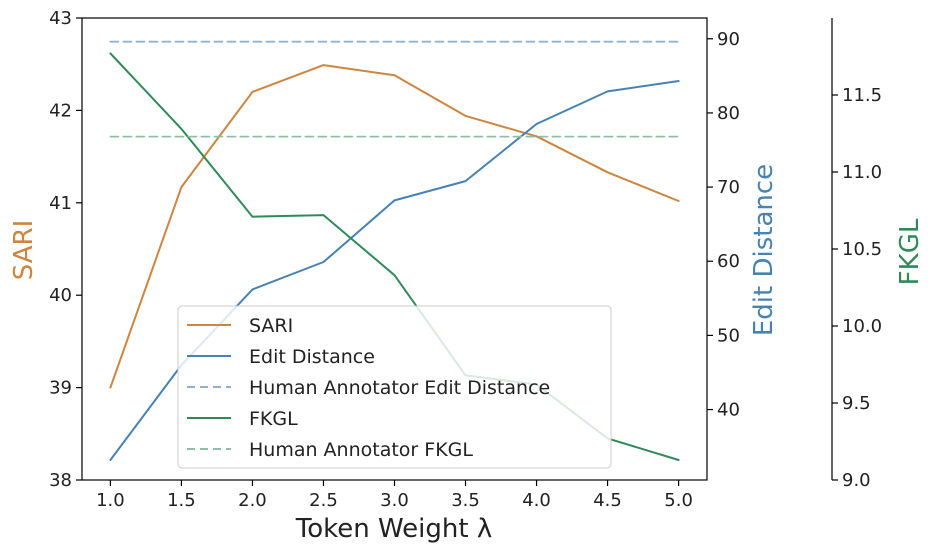  Describe the element at coordinates (862, 172) in the screenshot. I see `far-right-tick-label: 11.0` at that location.